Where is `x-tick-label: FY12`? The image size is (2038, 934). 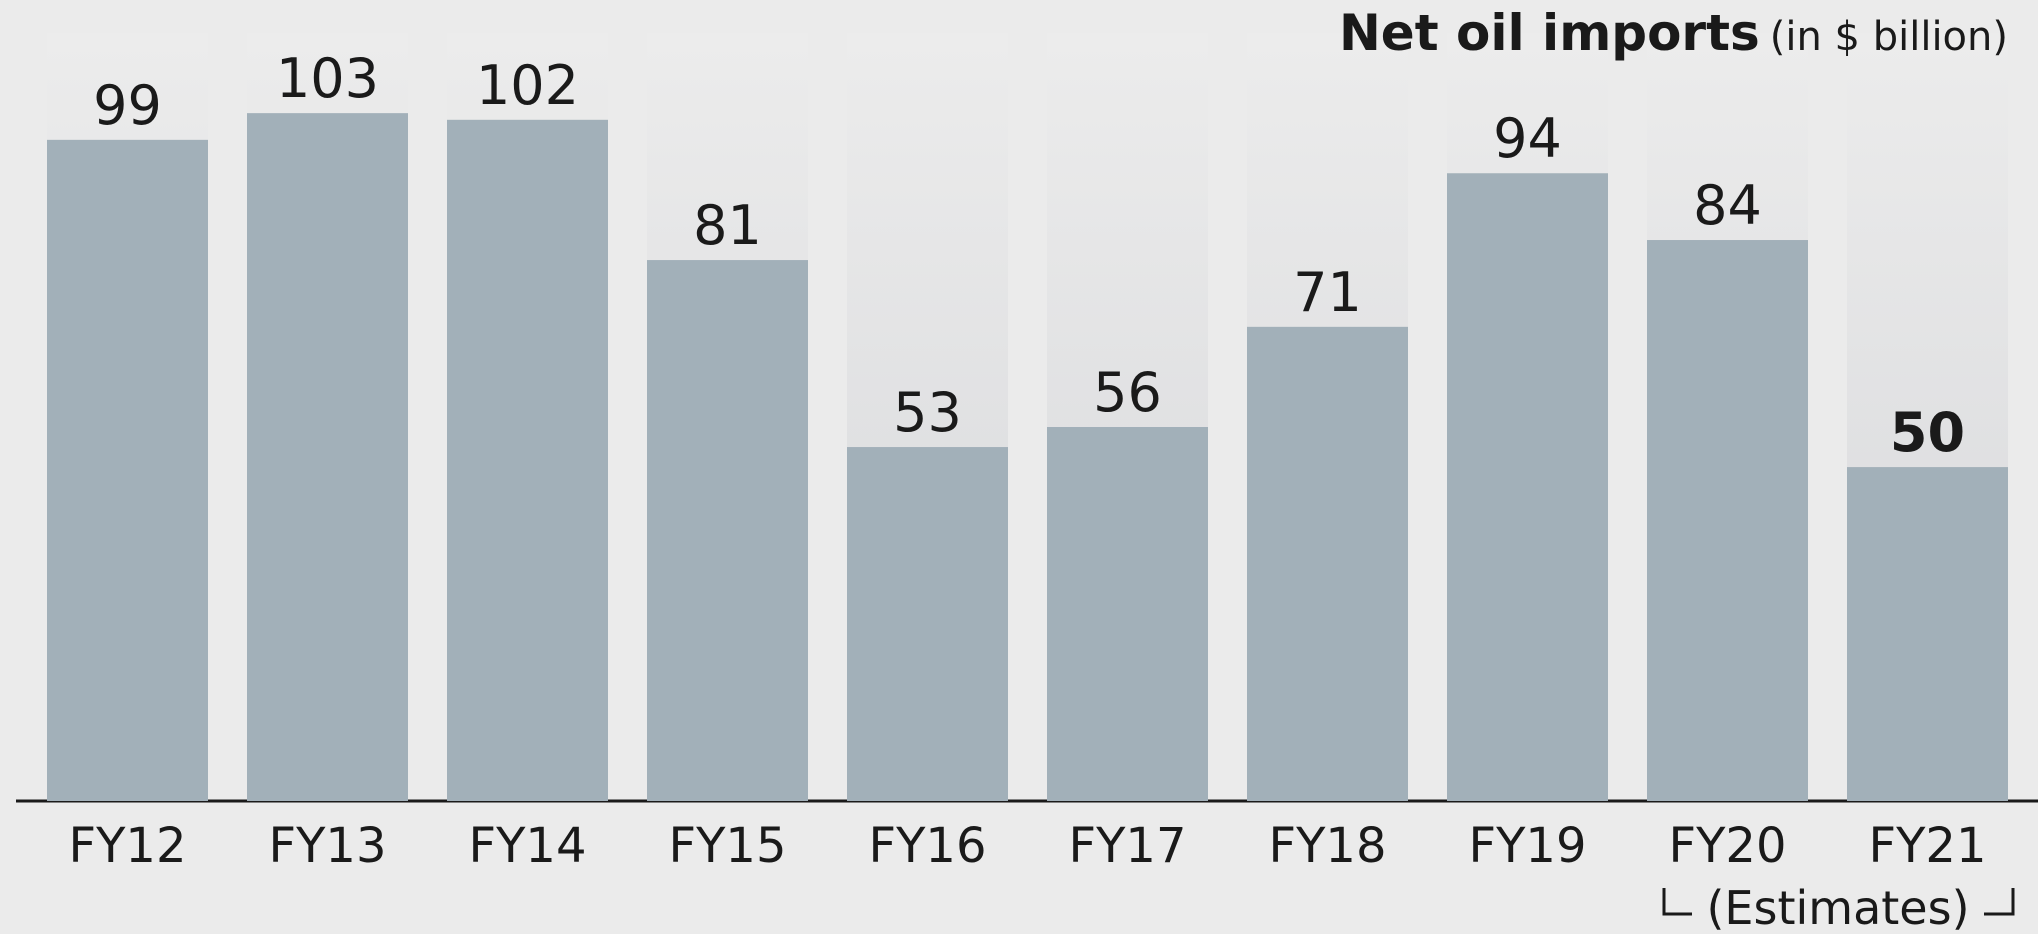
x-tick-label: FY12 is located at coordinates (127, 846).